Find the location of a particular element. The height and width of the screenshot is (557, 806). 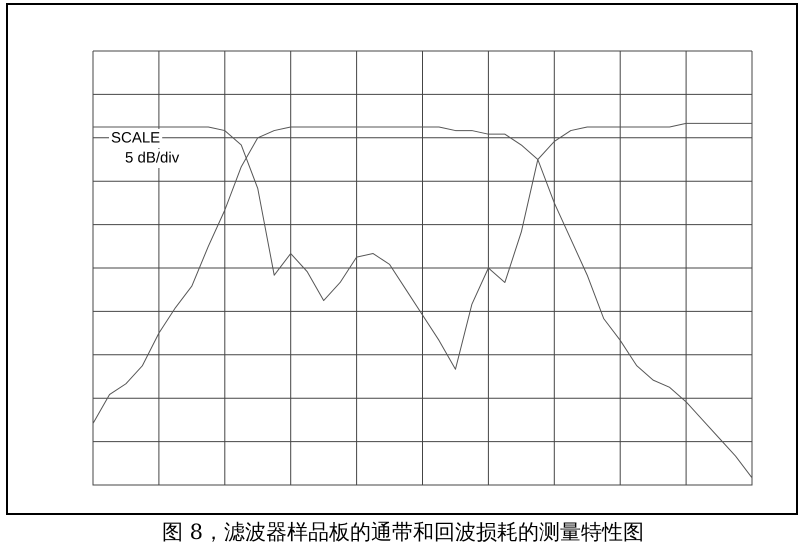

annotation: SCALE 5 dB/div is located at coordinates (145, 148).